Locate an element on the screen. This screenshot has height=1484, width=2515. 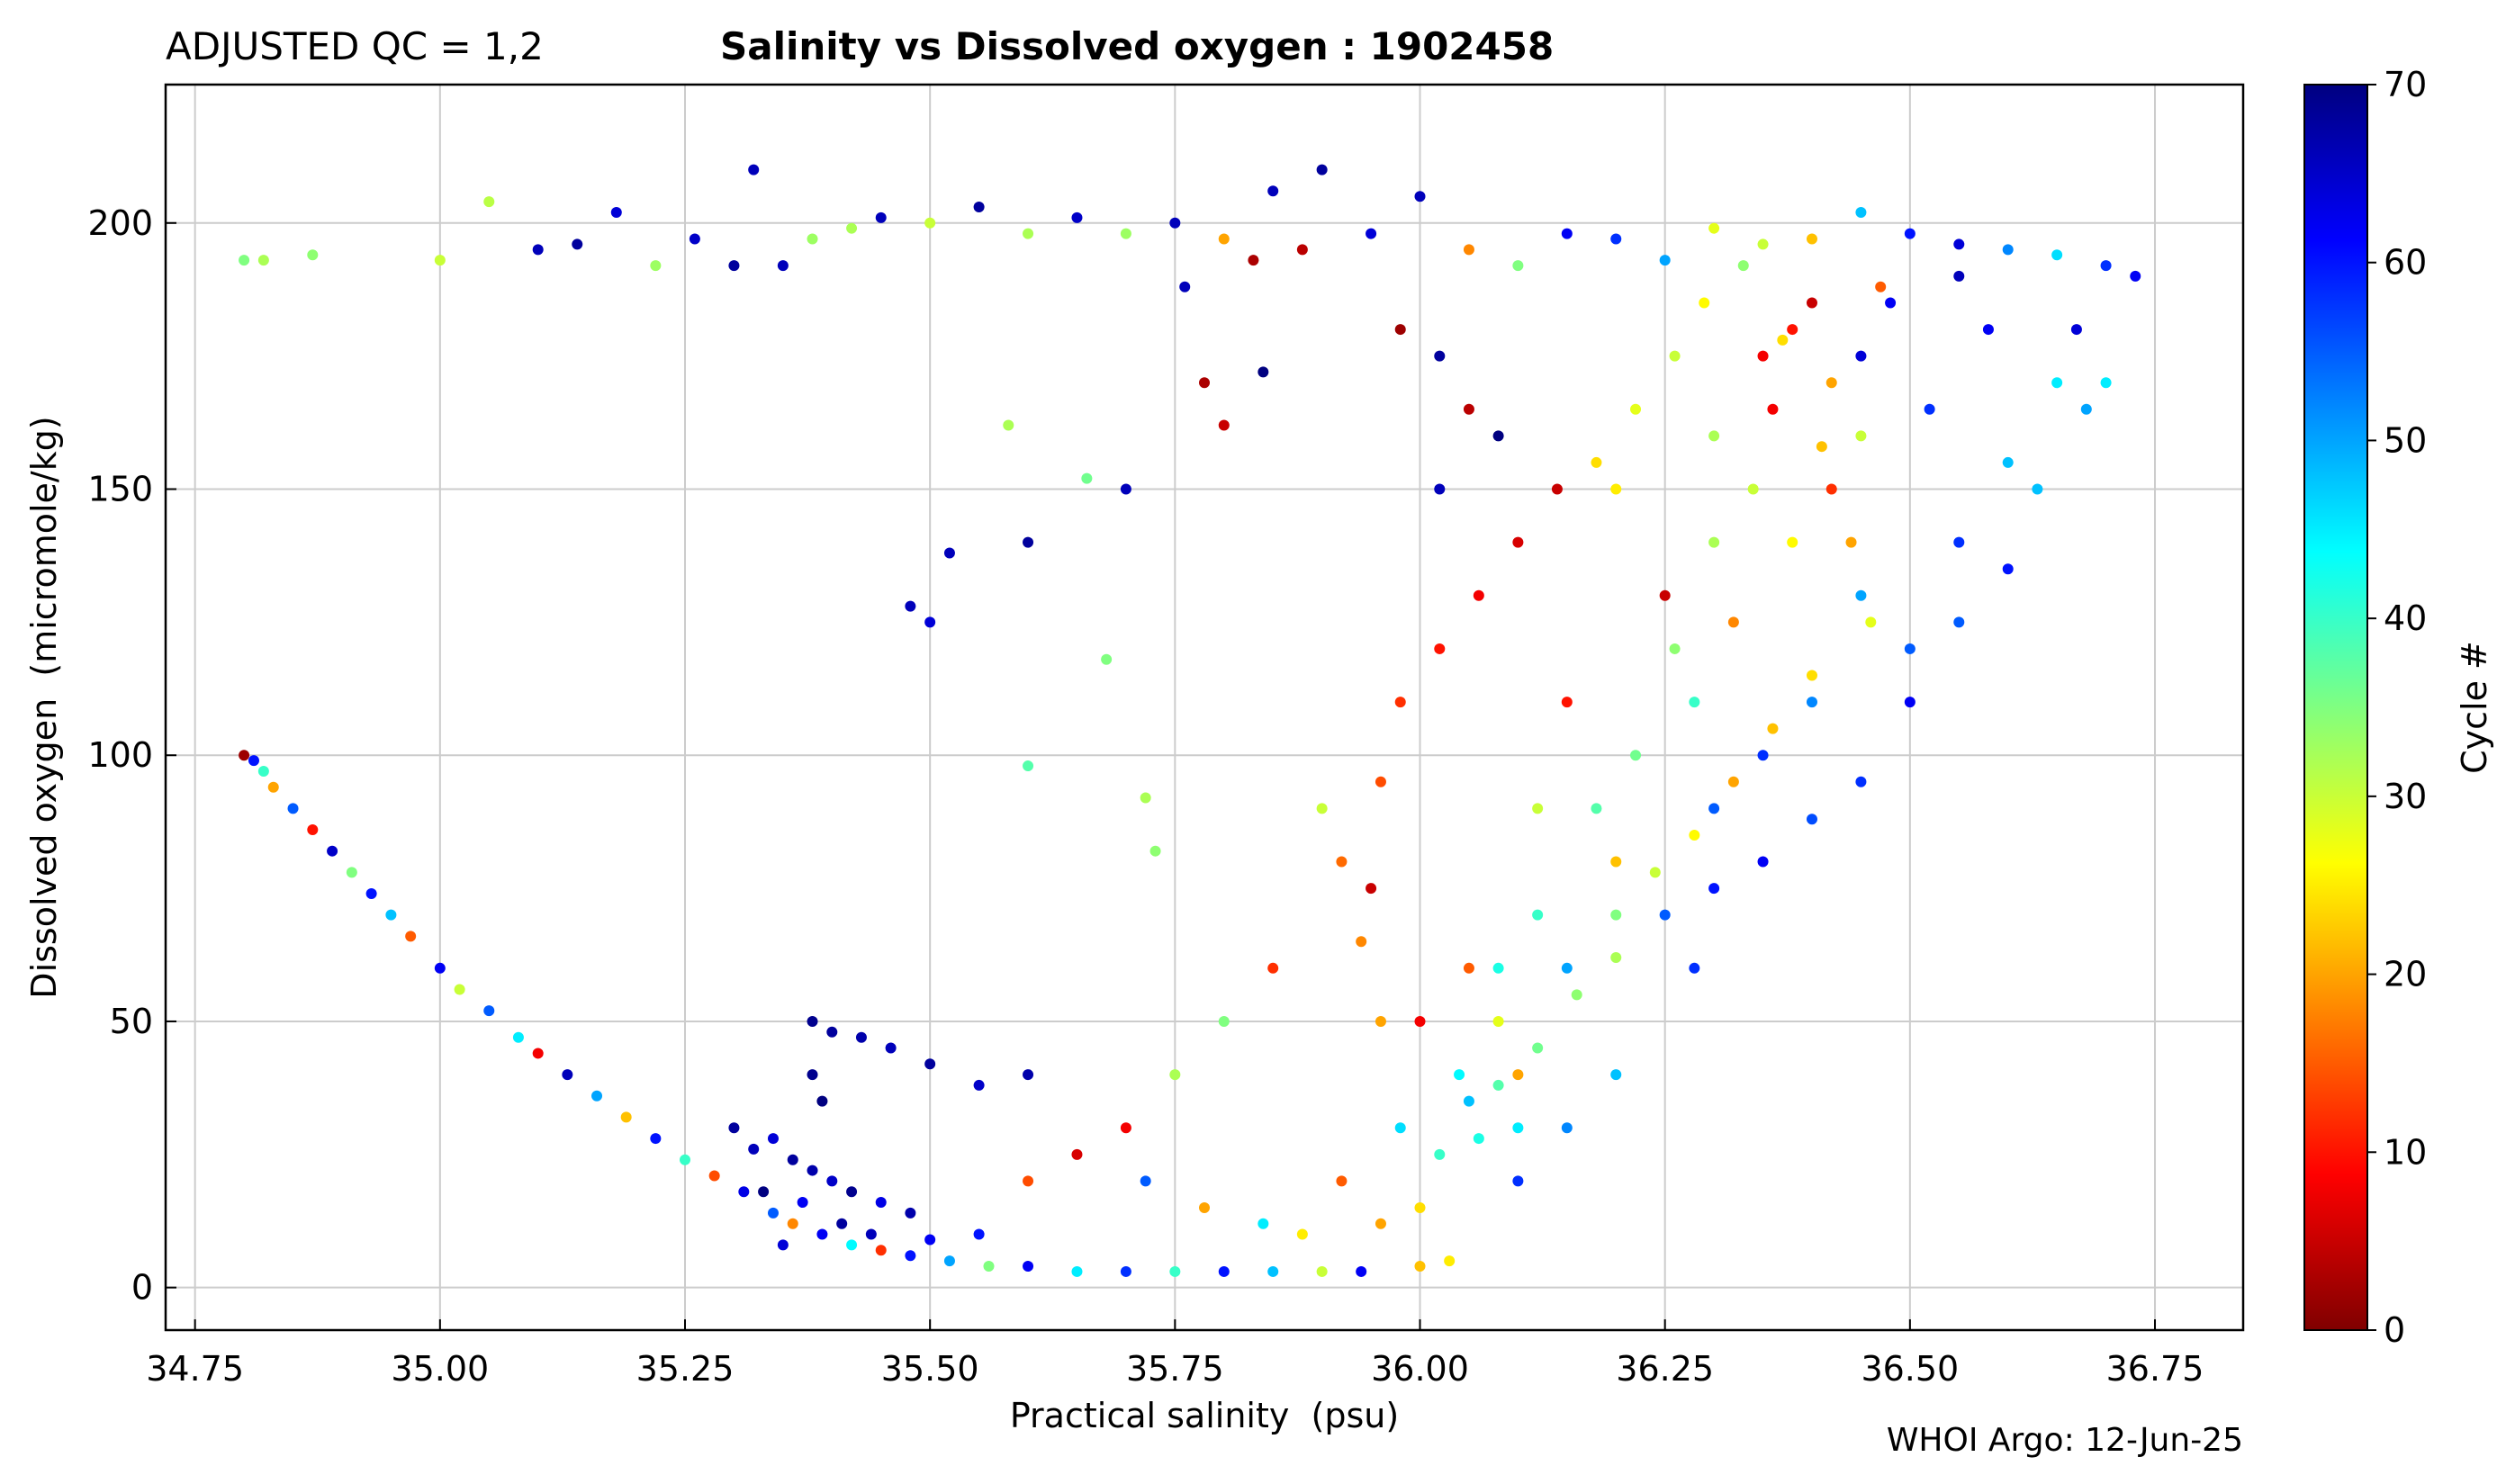
colorbar-ticks: 0 10 20 30 40 50 60 70 is located at coordinates (2397, 708).